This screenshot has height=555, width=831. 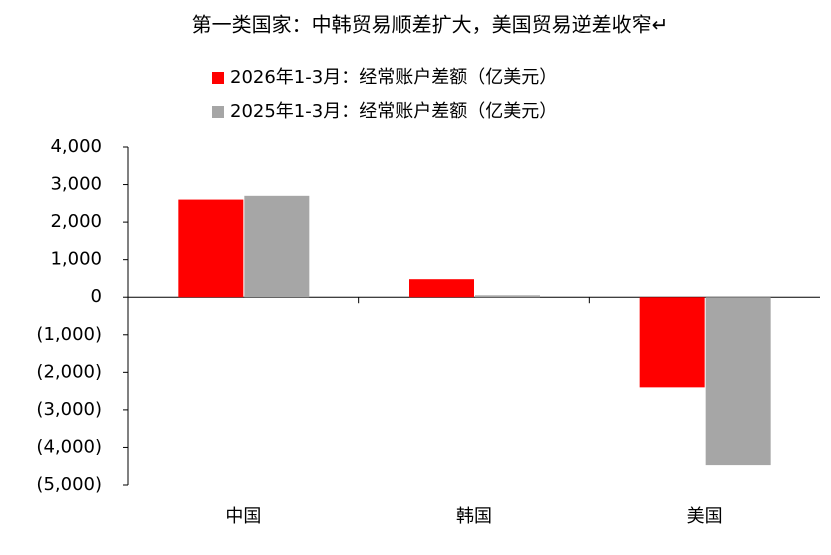 I want to click on legend-label: 2026年1-3月：经常账户差额（亿美元）, so click(x=393, y=77).